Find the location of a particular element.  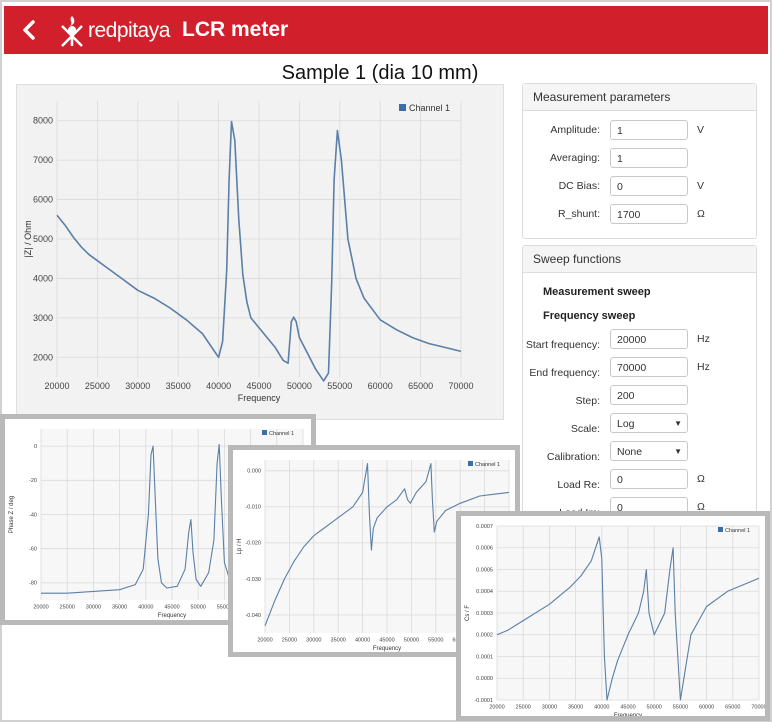

dc-bias-input: 0 is located at coordinates (649, 186).